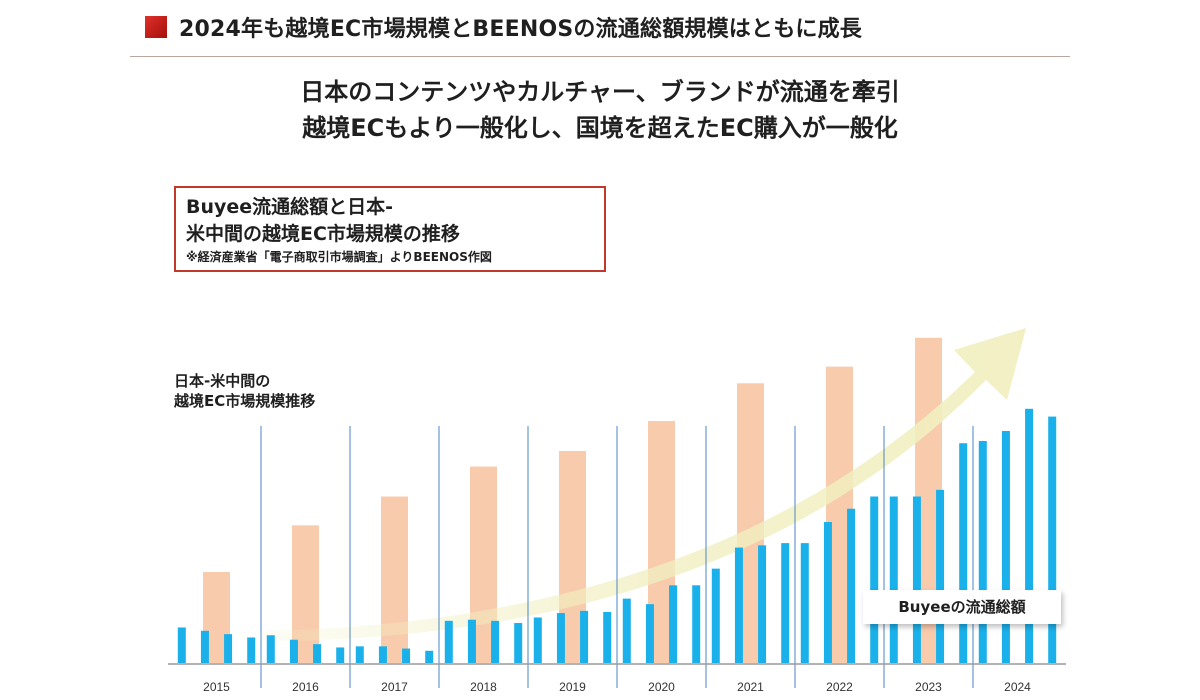 This screenshot has height=700, width=1200. Describe the element at coordinates (471, 641) in the screenshot. I see `buyee-bar-2018-q2` at that location.